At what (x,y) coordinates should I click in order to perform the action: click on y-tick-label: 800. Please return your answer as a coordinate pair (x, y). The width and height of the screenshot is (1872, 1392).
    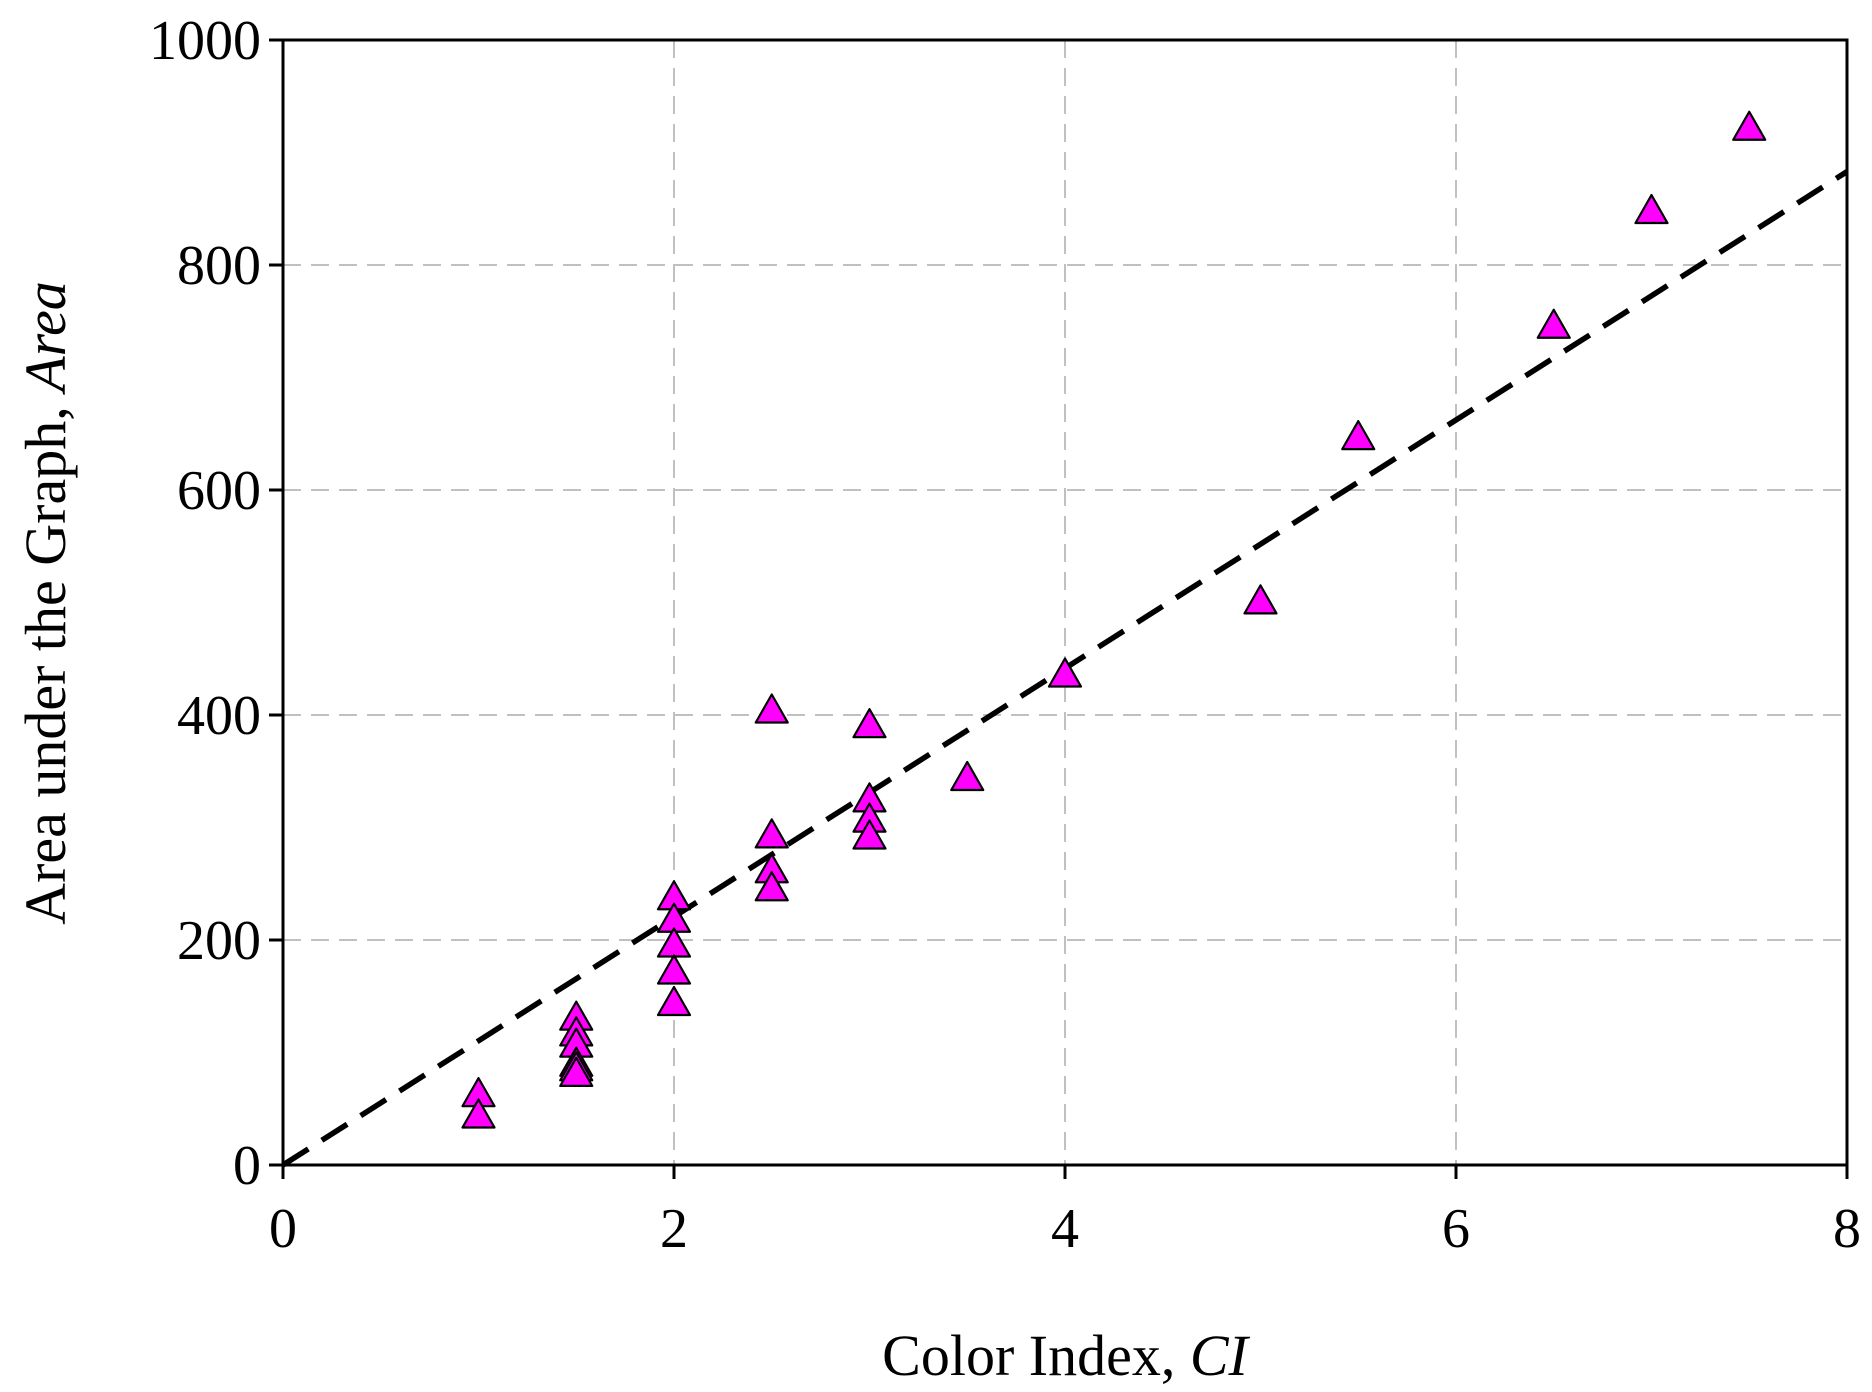
    Looking at the image, I should click on (219, 266).